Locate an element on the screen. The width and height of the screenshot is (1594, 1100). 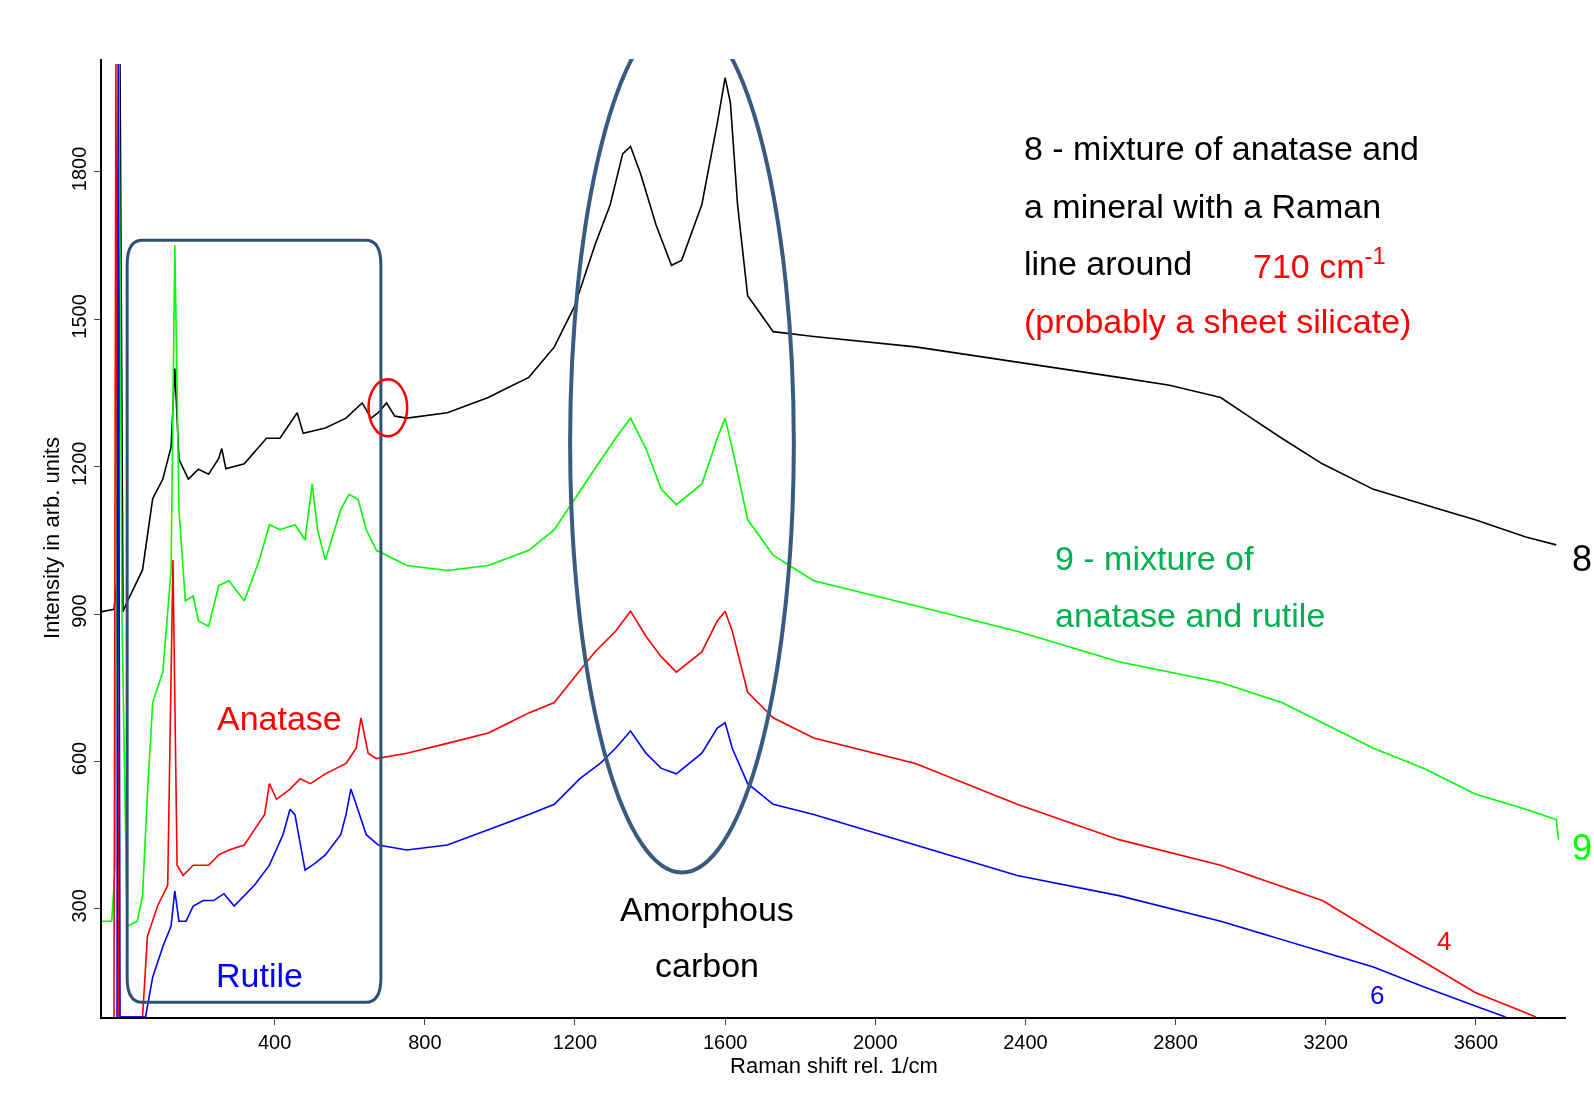
x-tick-label: 1200 is located at coordinates (575, 1042).